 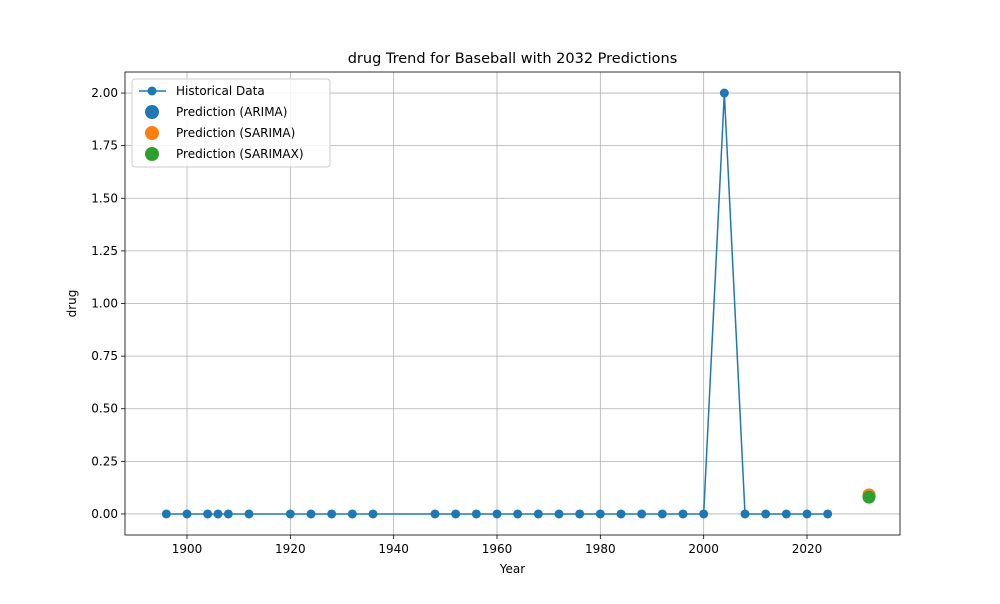 I want to click on y-tick-label: 0.75, so click(x=104, y=356).